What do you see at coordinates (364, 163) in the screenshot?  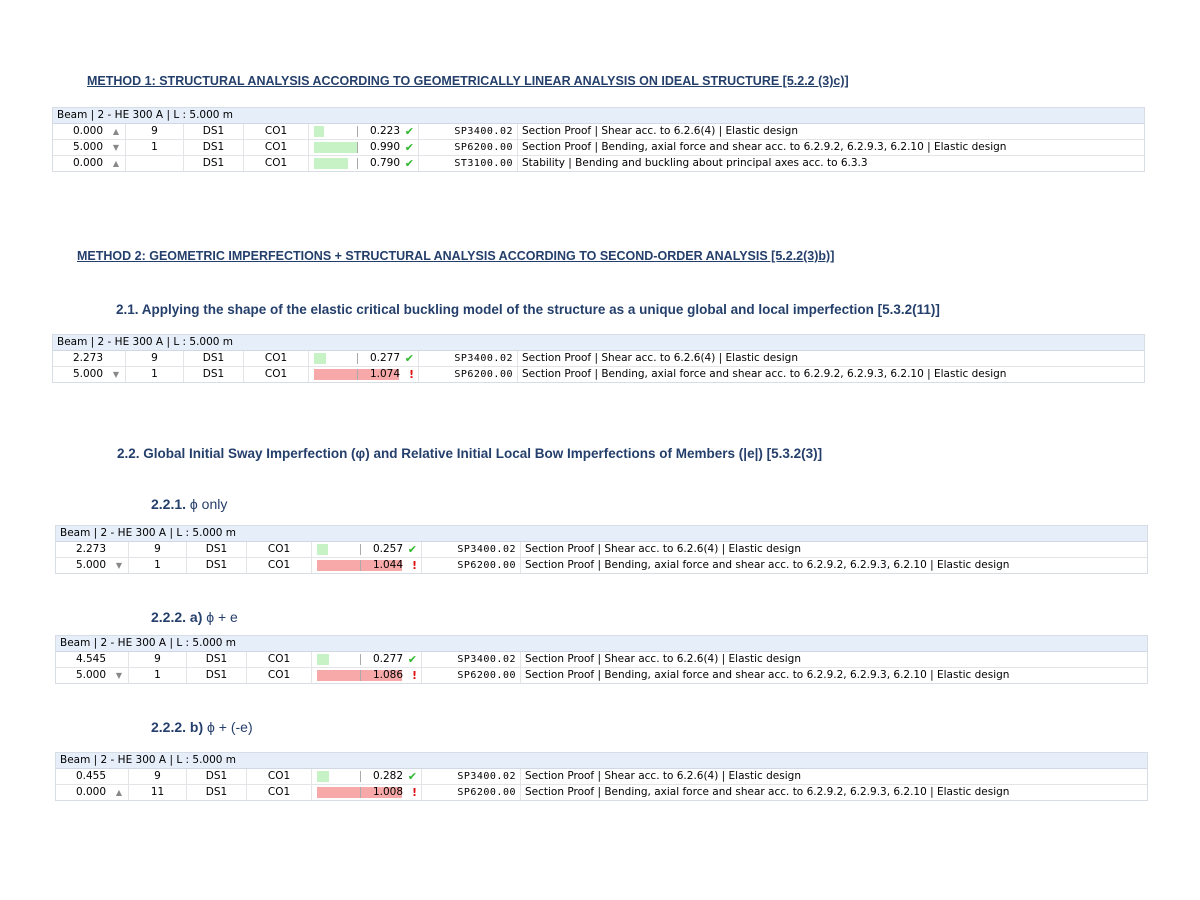 I see `design-ratio-cell: 0.790 ✔` at bounding box center [364, 163].